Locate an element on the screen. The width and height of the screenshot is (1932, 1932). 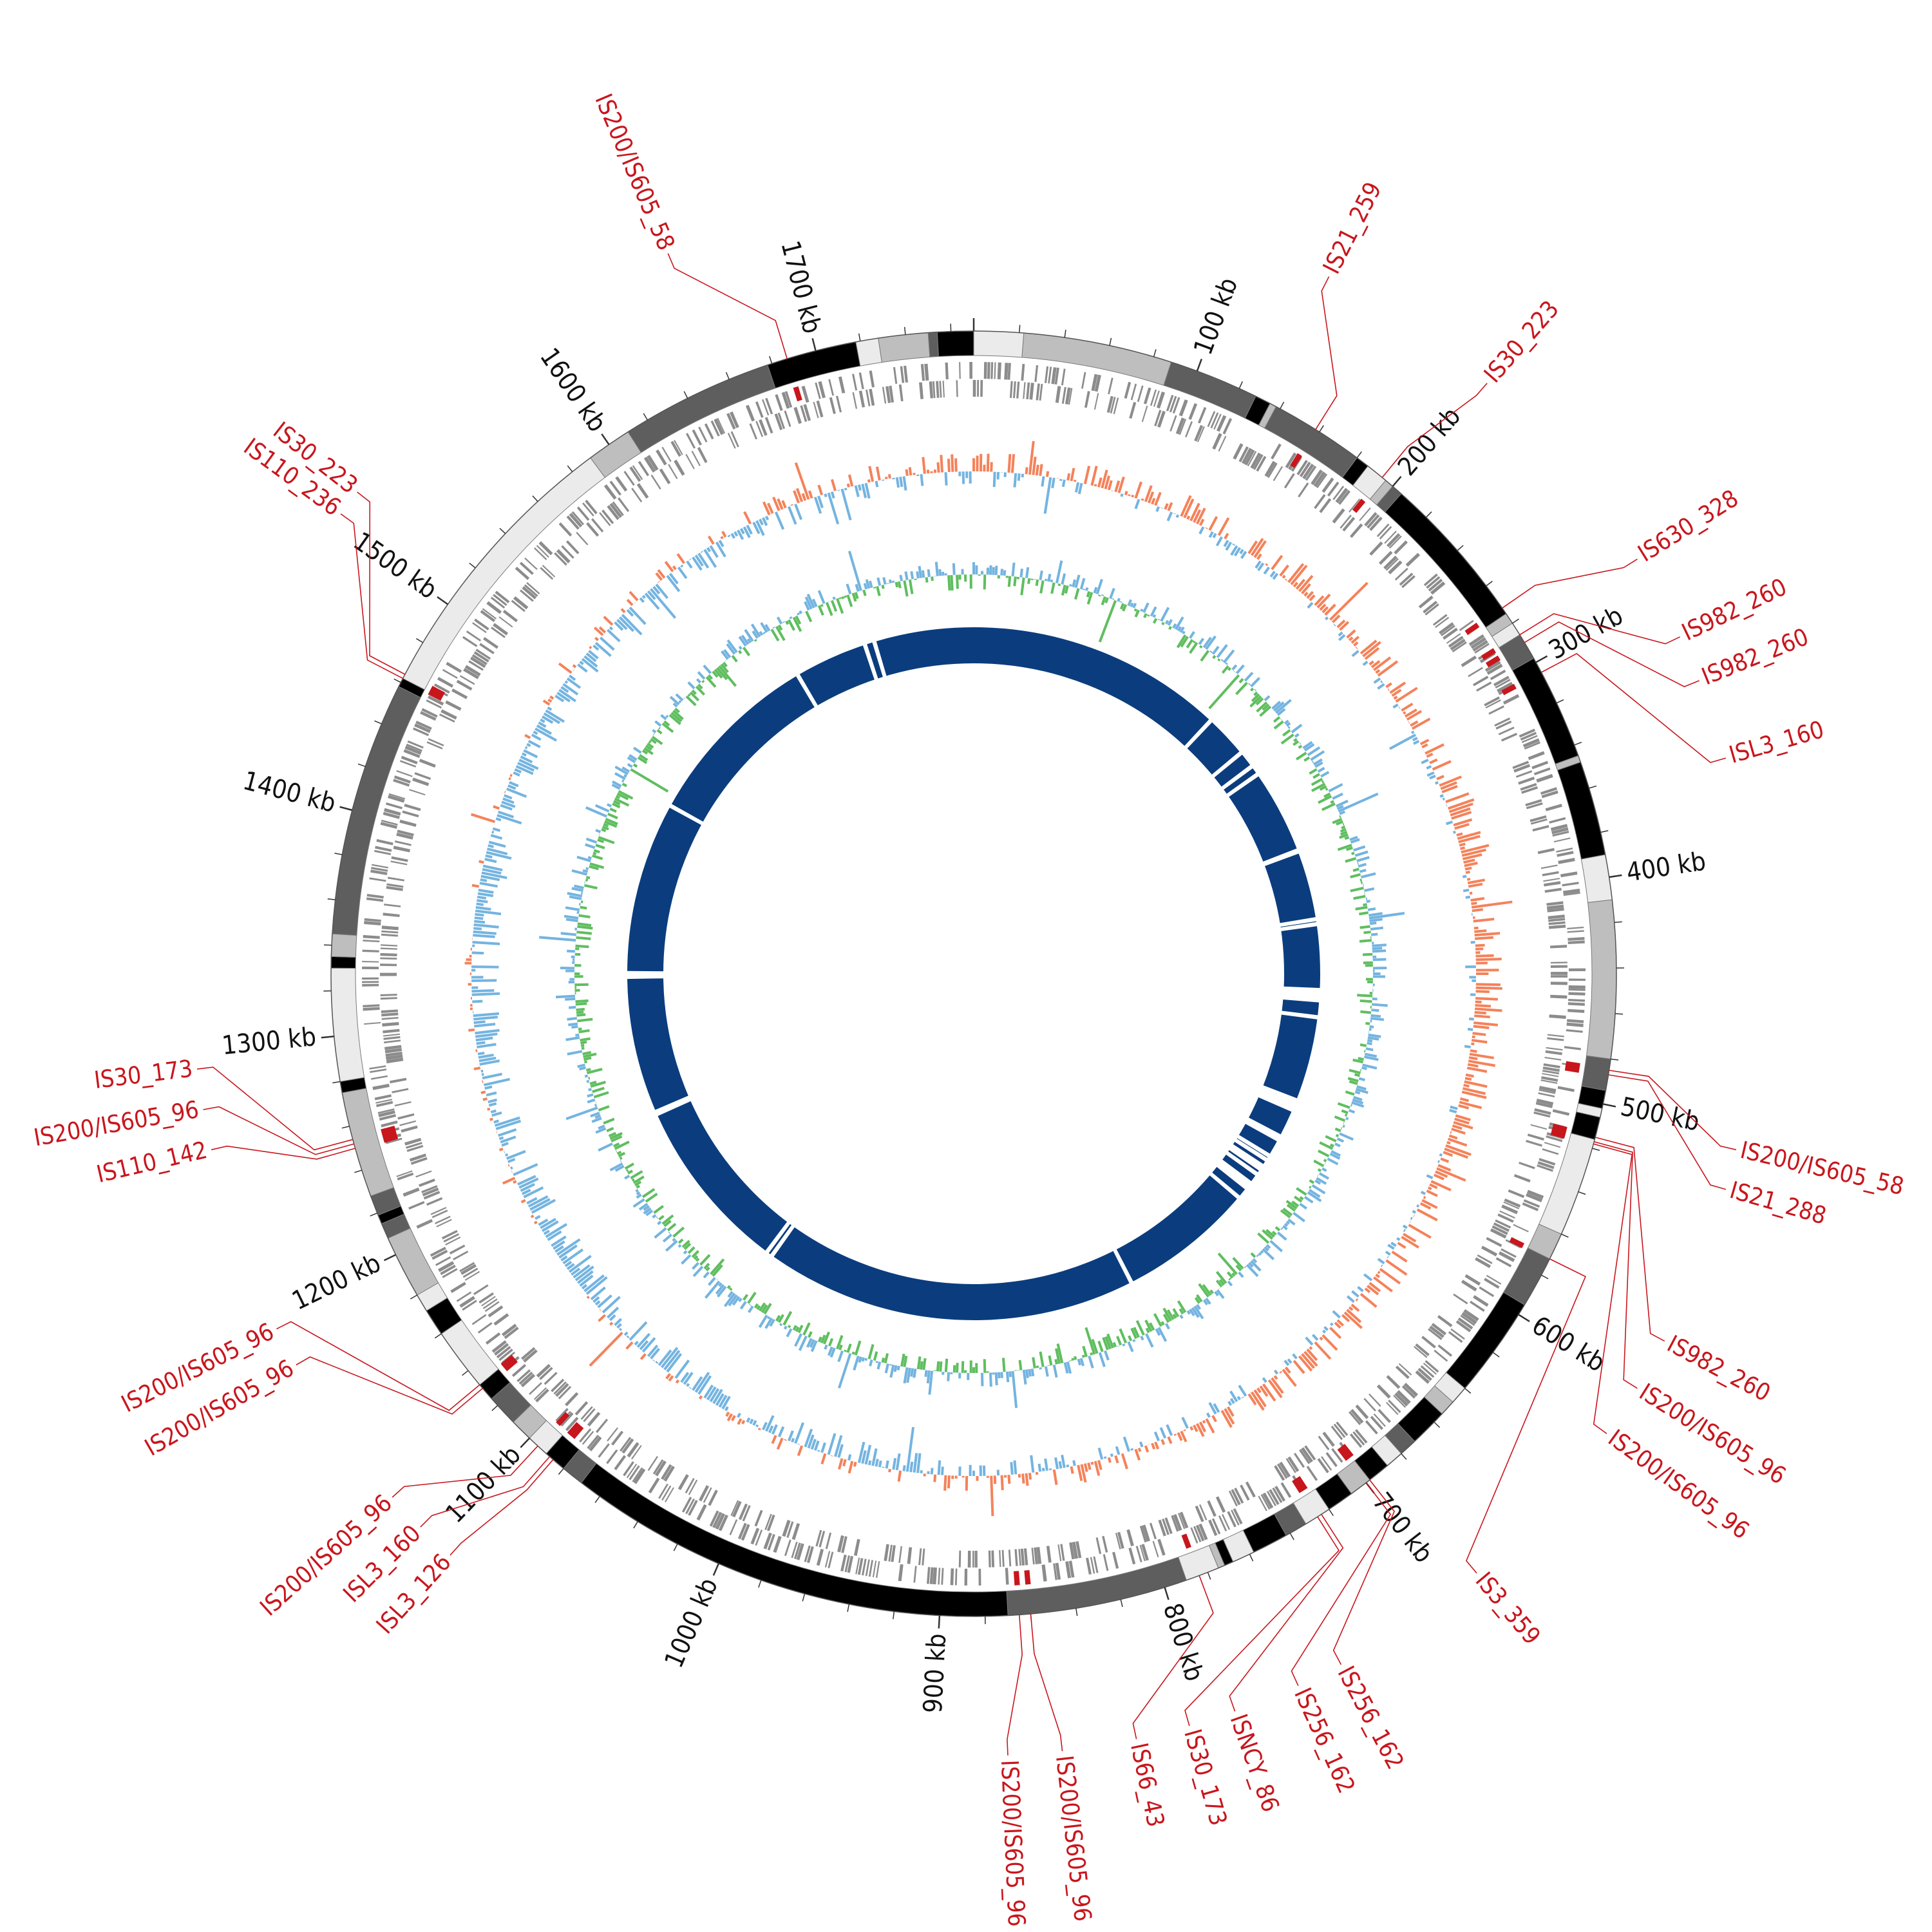
contig-block is located at coordinates (1601, 979).